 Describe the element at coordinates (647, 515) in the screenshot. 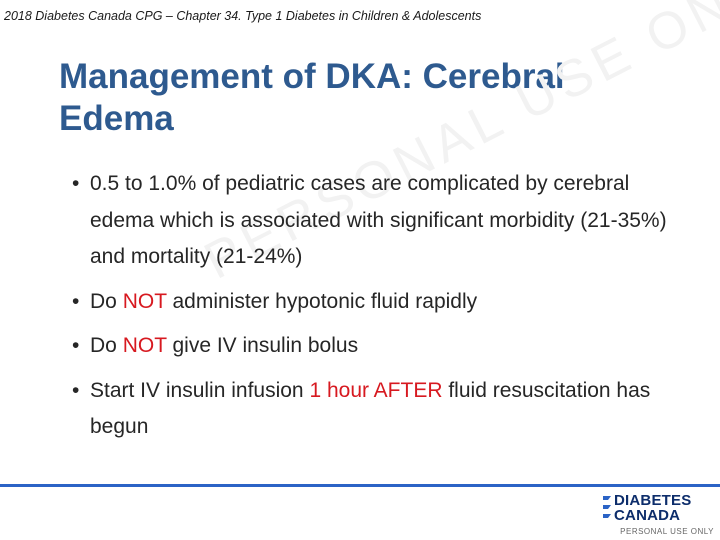

I see `logo-line-2: CANADA` at that location.